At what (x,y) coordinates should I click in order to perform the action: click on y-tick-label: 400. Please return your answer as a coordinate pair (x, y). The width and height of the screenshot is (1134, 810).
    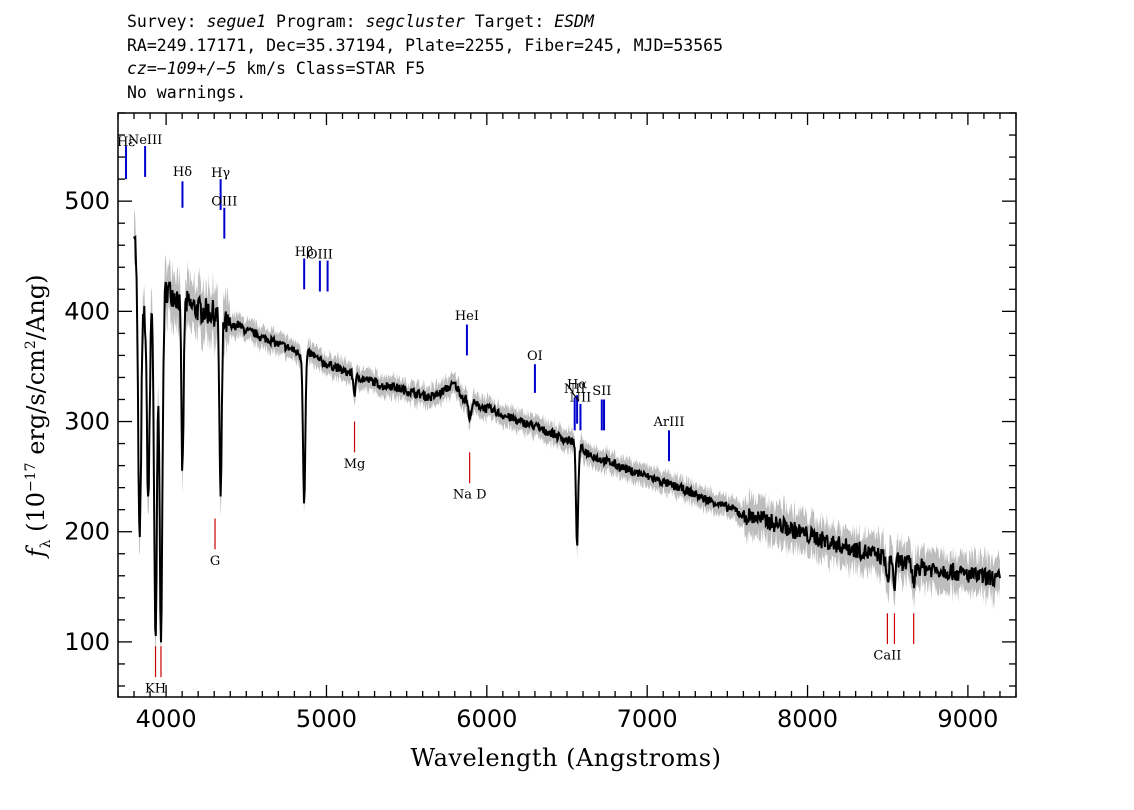
    Looking at the image, I should click on (87, 311).